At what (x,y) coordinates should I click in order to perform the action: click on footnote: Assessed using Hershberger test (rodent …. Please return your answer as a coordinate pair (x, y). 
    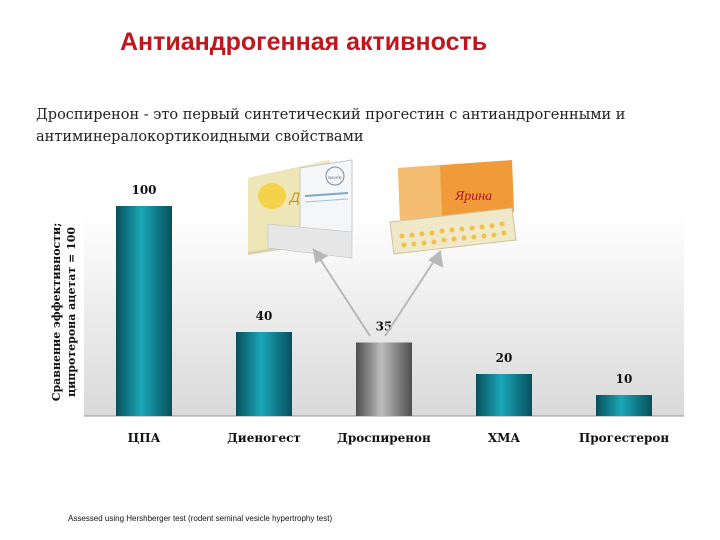
    Looking at the image, I should click on (200, 518).